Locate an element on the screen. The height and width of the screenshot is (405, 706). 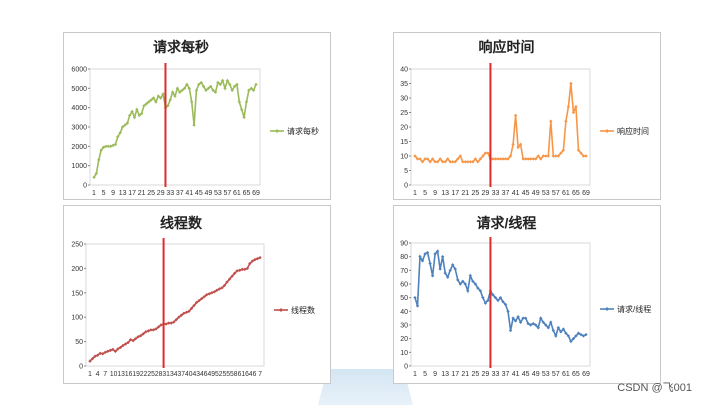
y-tick-label: 1000 is located at coordinates (79, 166).